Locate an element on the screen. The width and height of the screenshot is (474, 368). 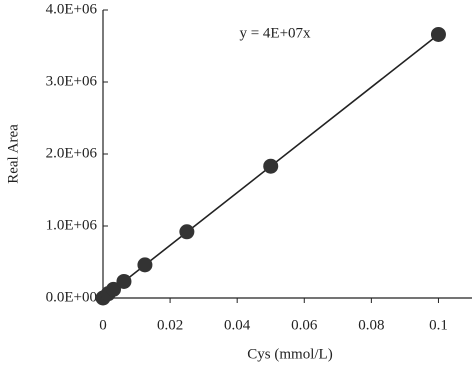
equation: y = 4E+07x is located at coordinates (275, 33).